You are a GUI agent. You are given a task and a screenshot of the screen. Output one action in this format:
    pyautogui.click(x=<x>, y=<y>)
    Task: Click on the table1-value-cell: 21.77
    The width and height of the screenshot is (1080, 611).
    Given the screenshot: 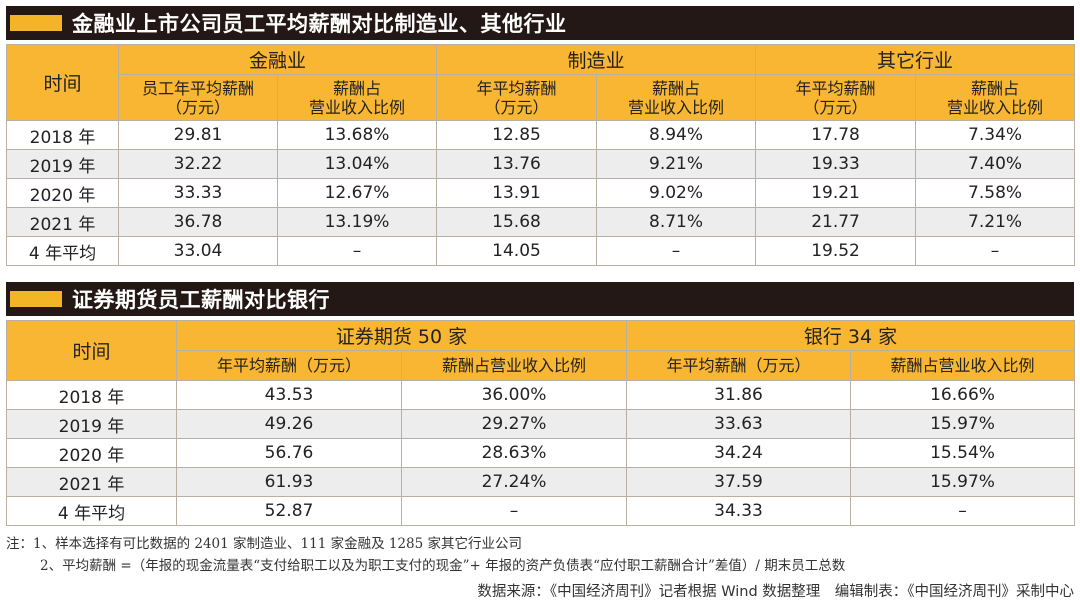 What is the action you would take?
    pyautogui.click(x=836, y=222)
    